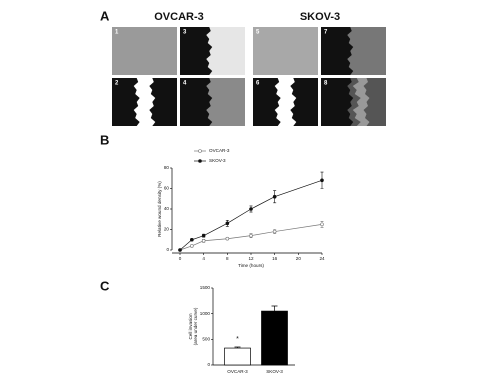 The image size is (482, 378). What do you see at coordinates (167, 229) in the screenshot?
I see `y-tick-label: 20` at bounding box center [167, 229].